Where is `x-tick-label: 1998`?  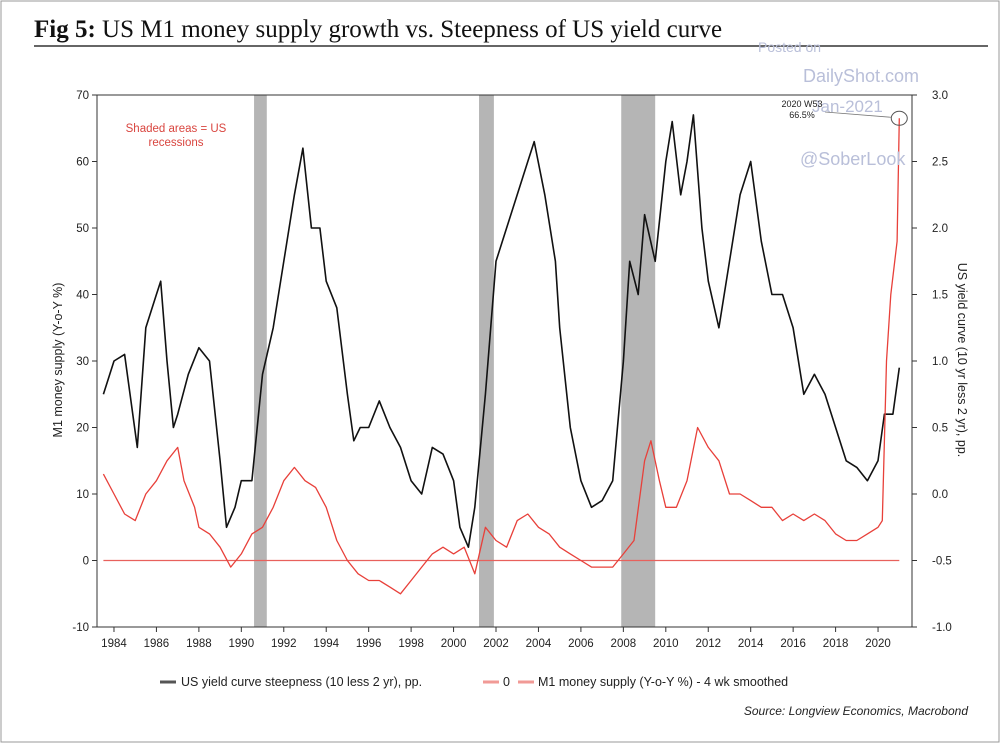
x-tick-label: 1998 is located at coordinates (411, 644).